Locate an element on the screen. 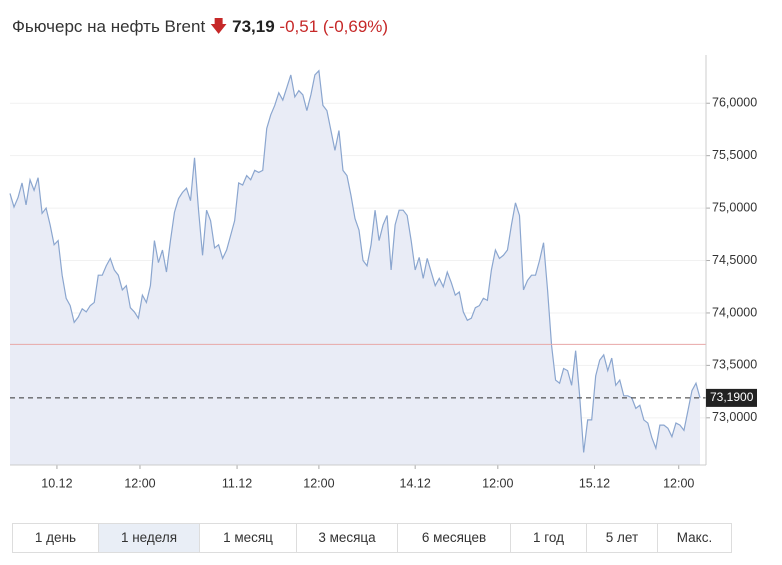 This screenshot has width=782, height=565. period-button: 1 неделя is located at coordinates (149, 538).